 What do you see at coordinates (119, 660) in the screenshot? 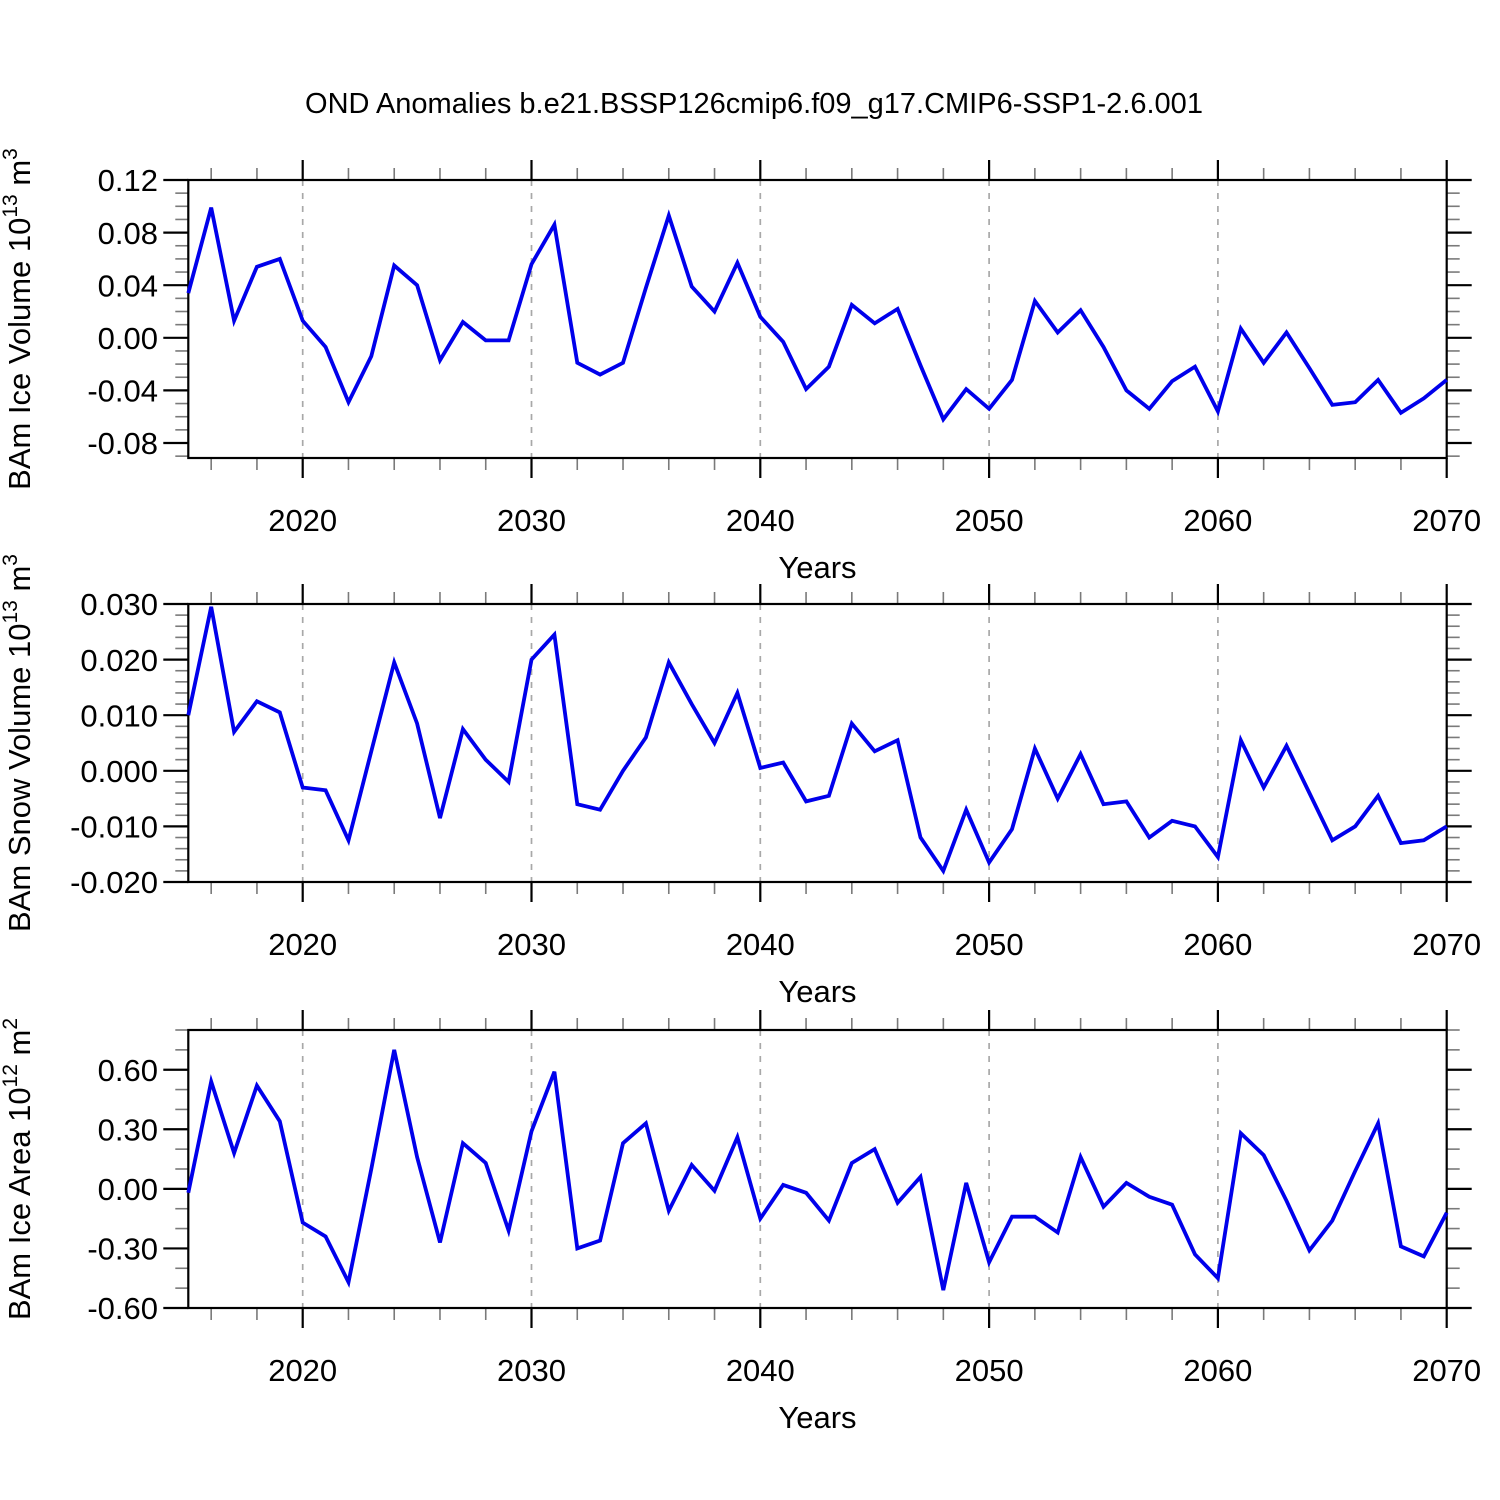
I see `y-tick-label: 0.020` at bounding box center [119, 660].